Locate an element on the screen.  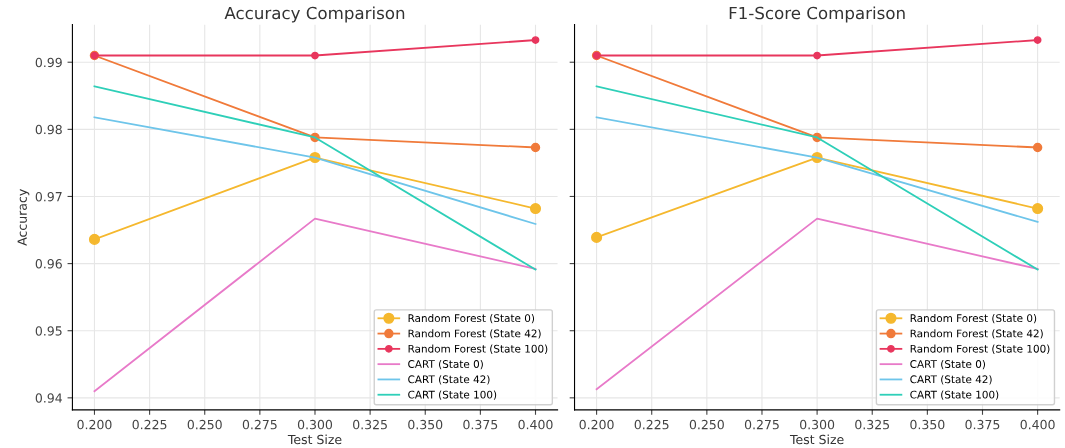
chart-title: F1-Score Comparison is located at coordinates (817, 14).